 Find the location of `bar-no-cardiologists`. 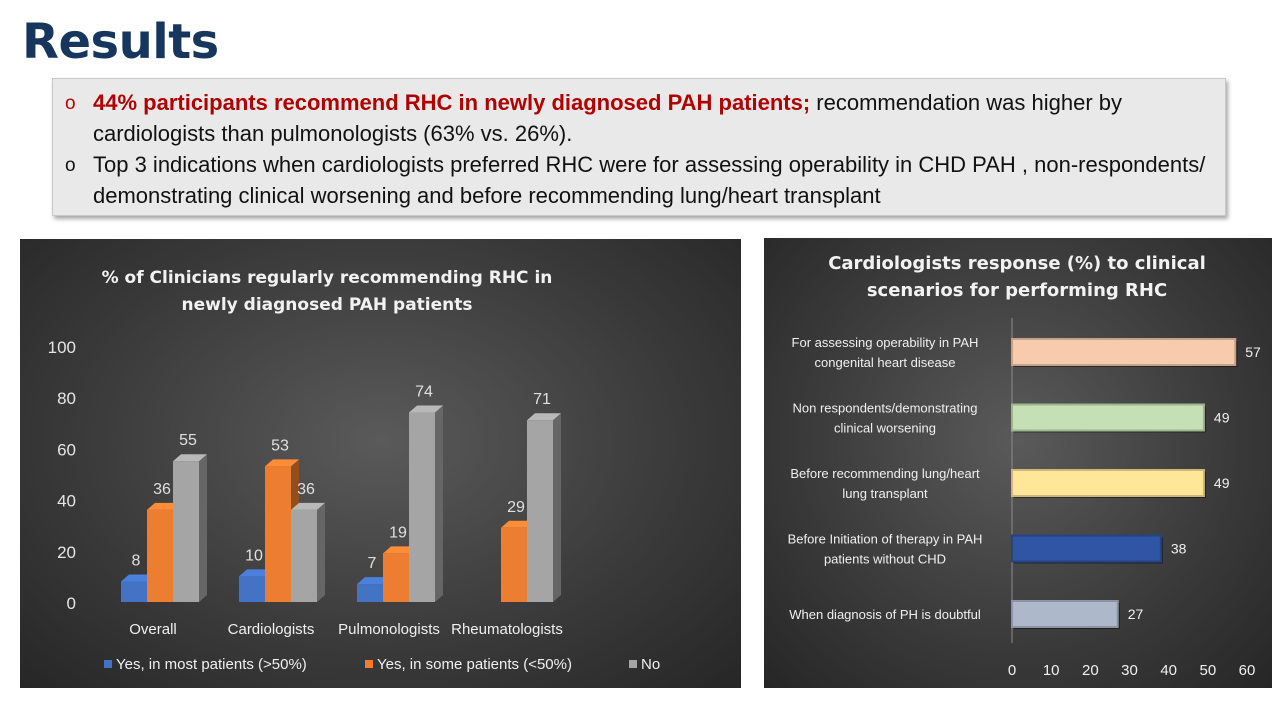

bar-no-cardiologists is located at coordinates (308, 552).